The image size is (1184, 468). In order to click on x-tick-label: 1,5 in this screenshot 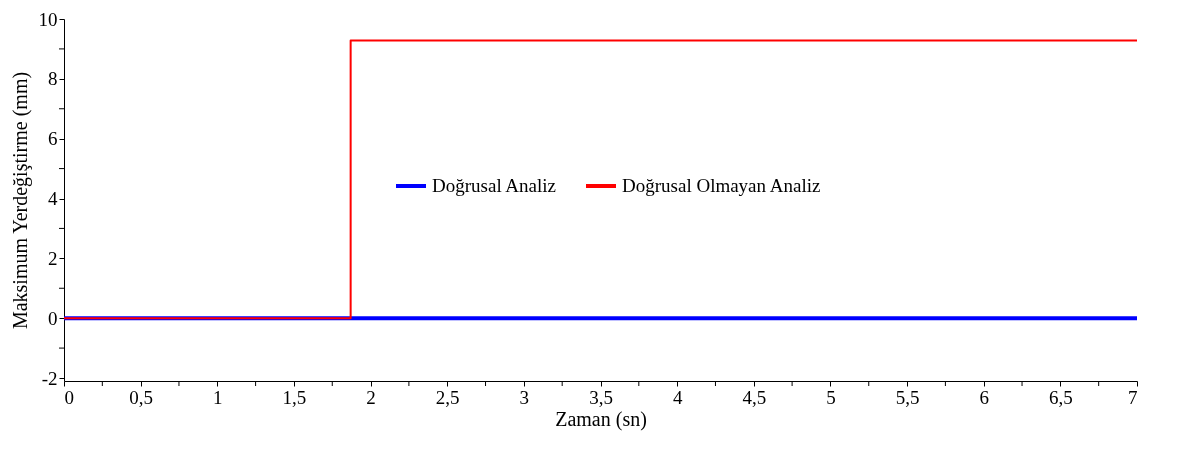, I will do `click(294, 397)`.